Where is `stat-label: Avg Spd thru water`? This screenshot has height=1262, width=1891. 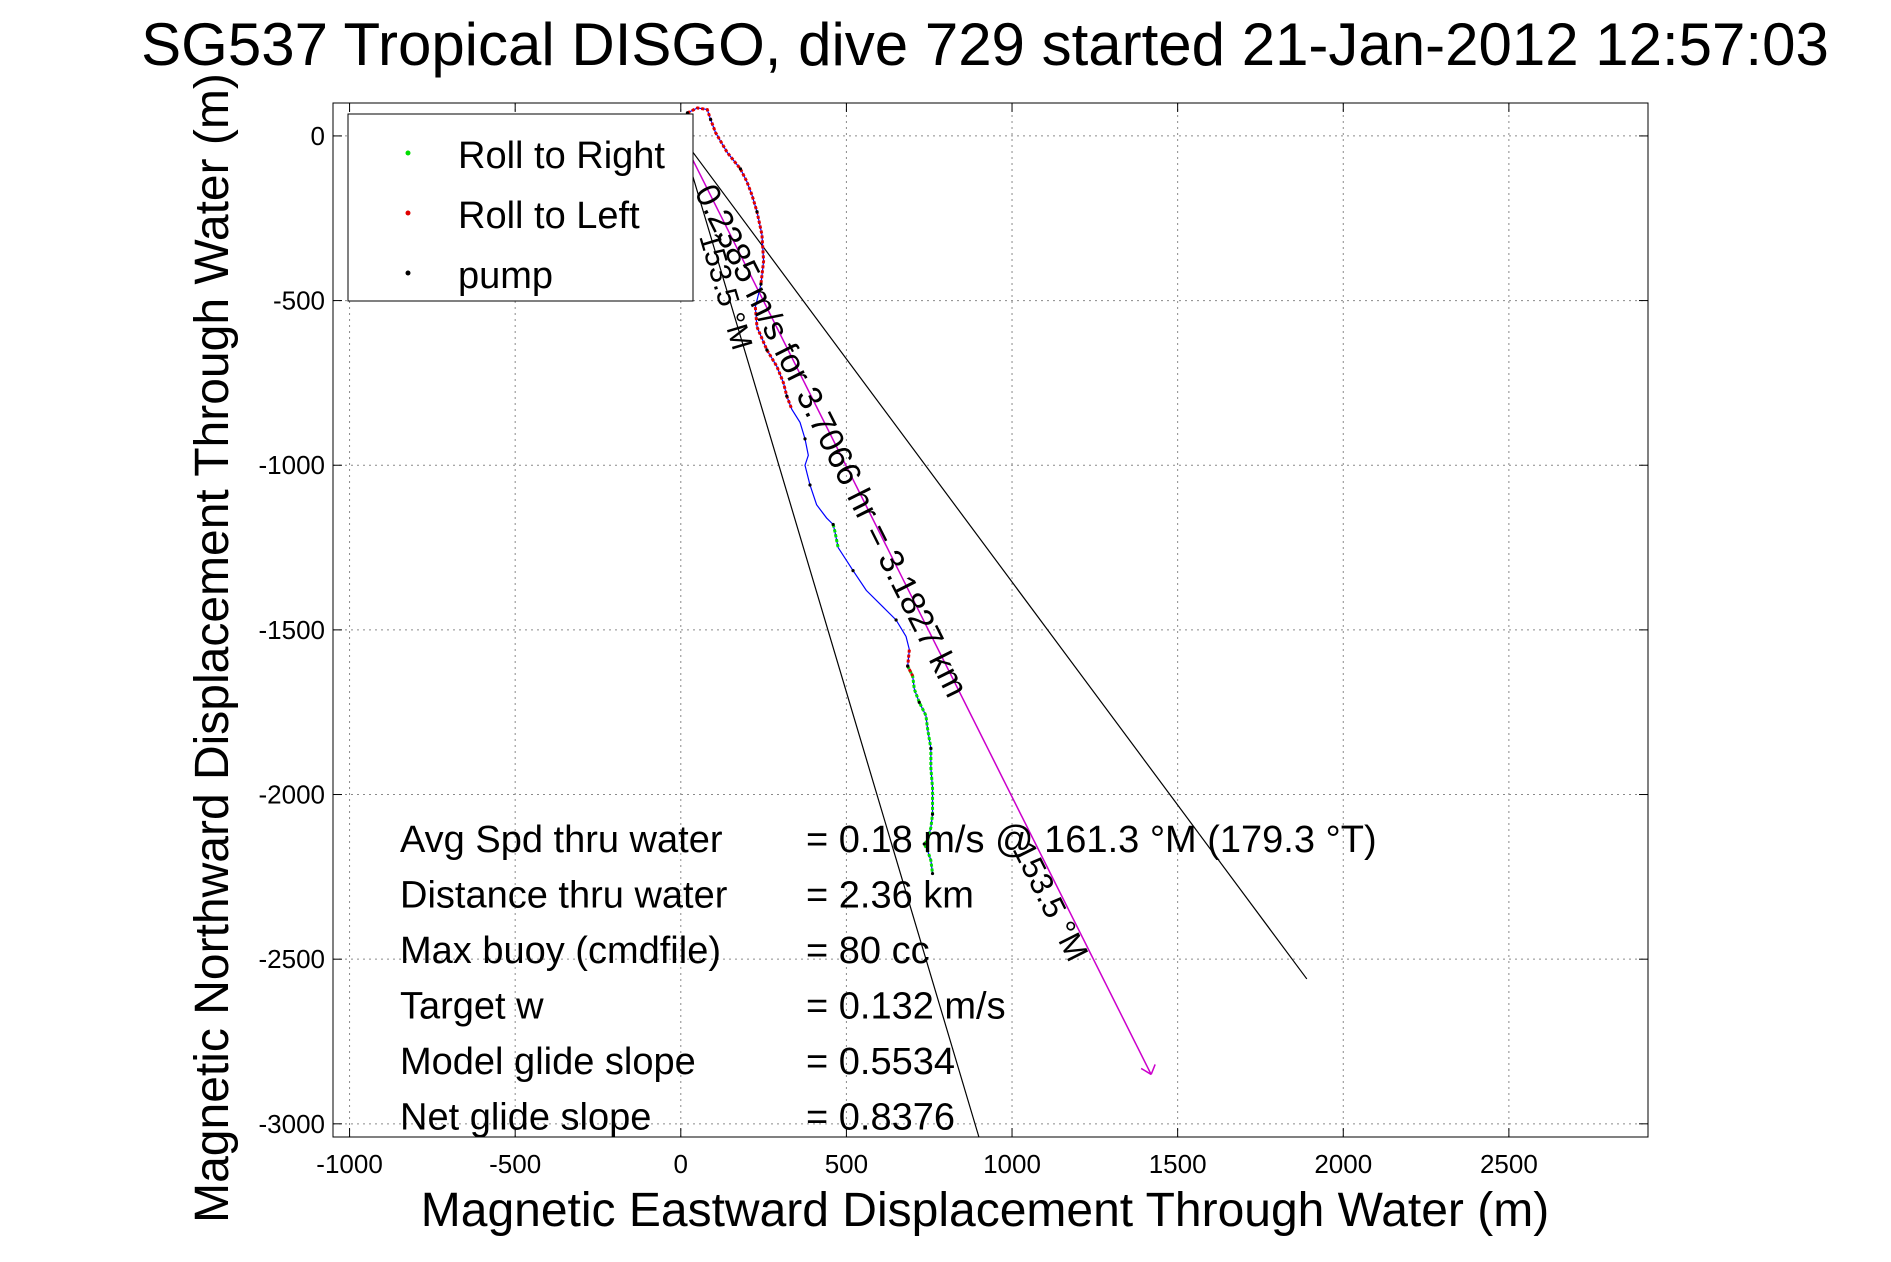
stat-label: Avg Spd thru water is located at coordinates (561, 840).